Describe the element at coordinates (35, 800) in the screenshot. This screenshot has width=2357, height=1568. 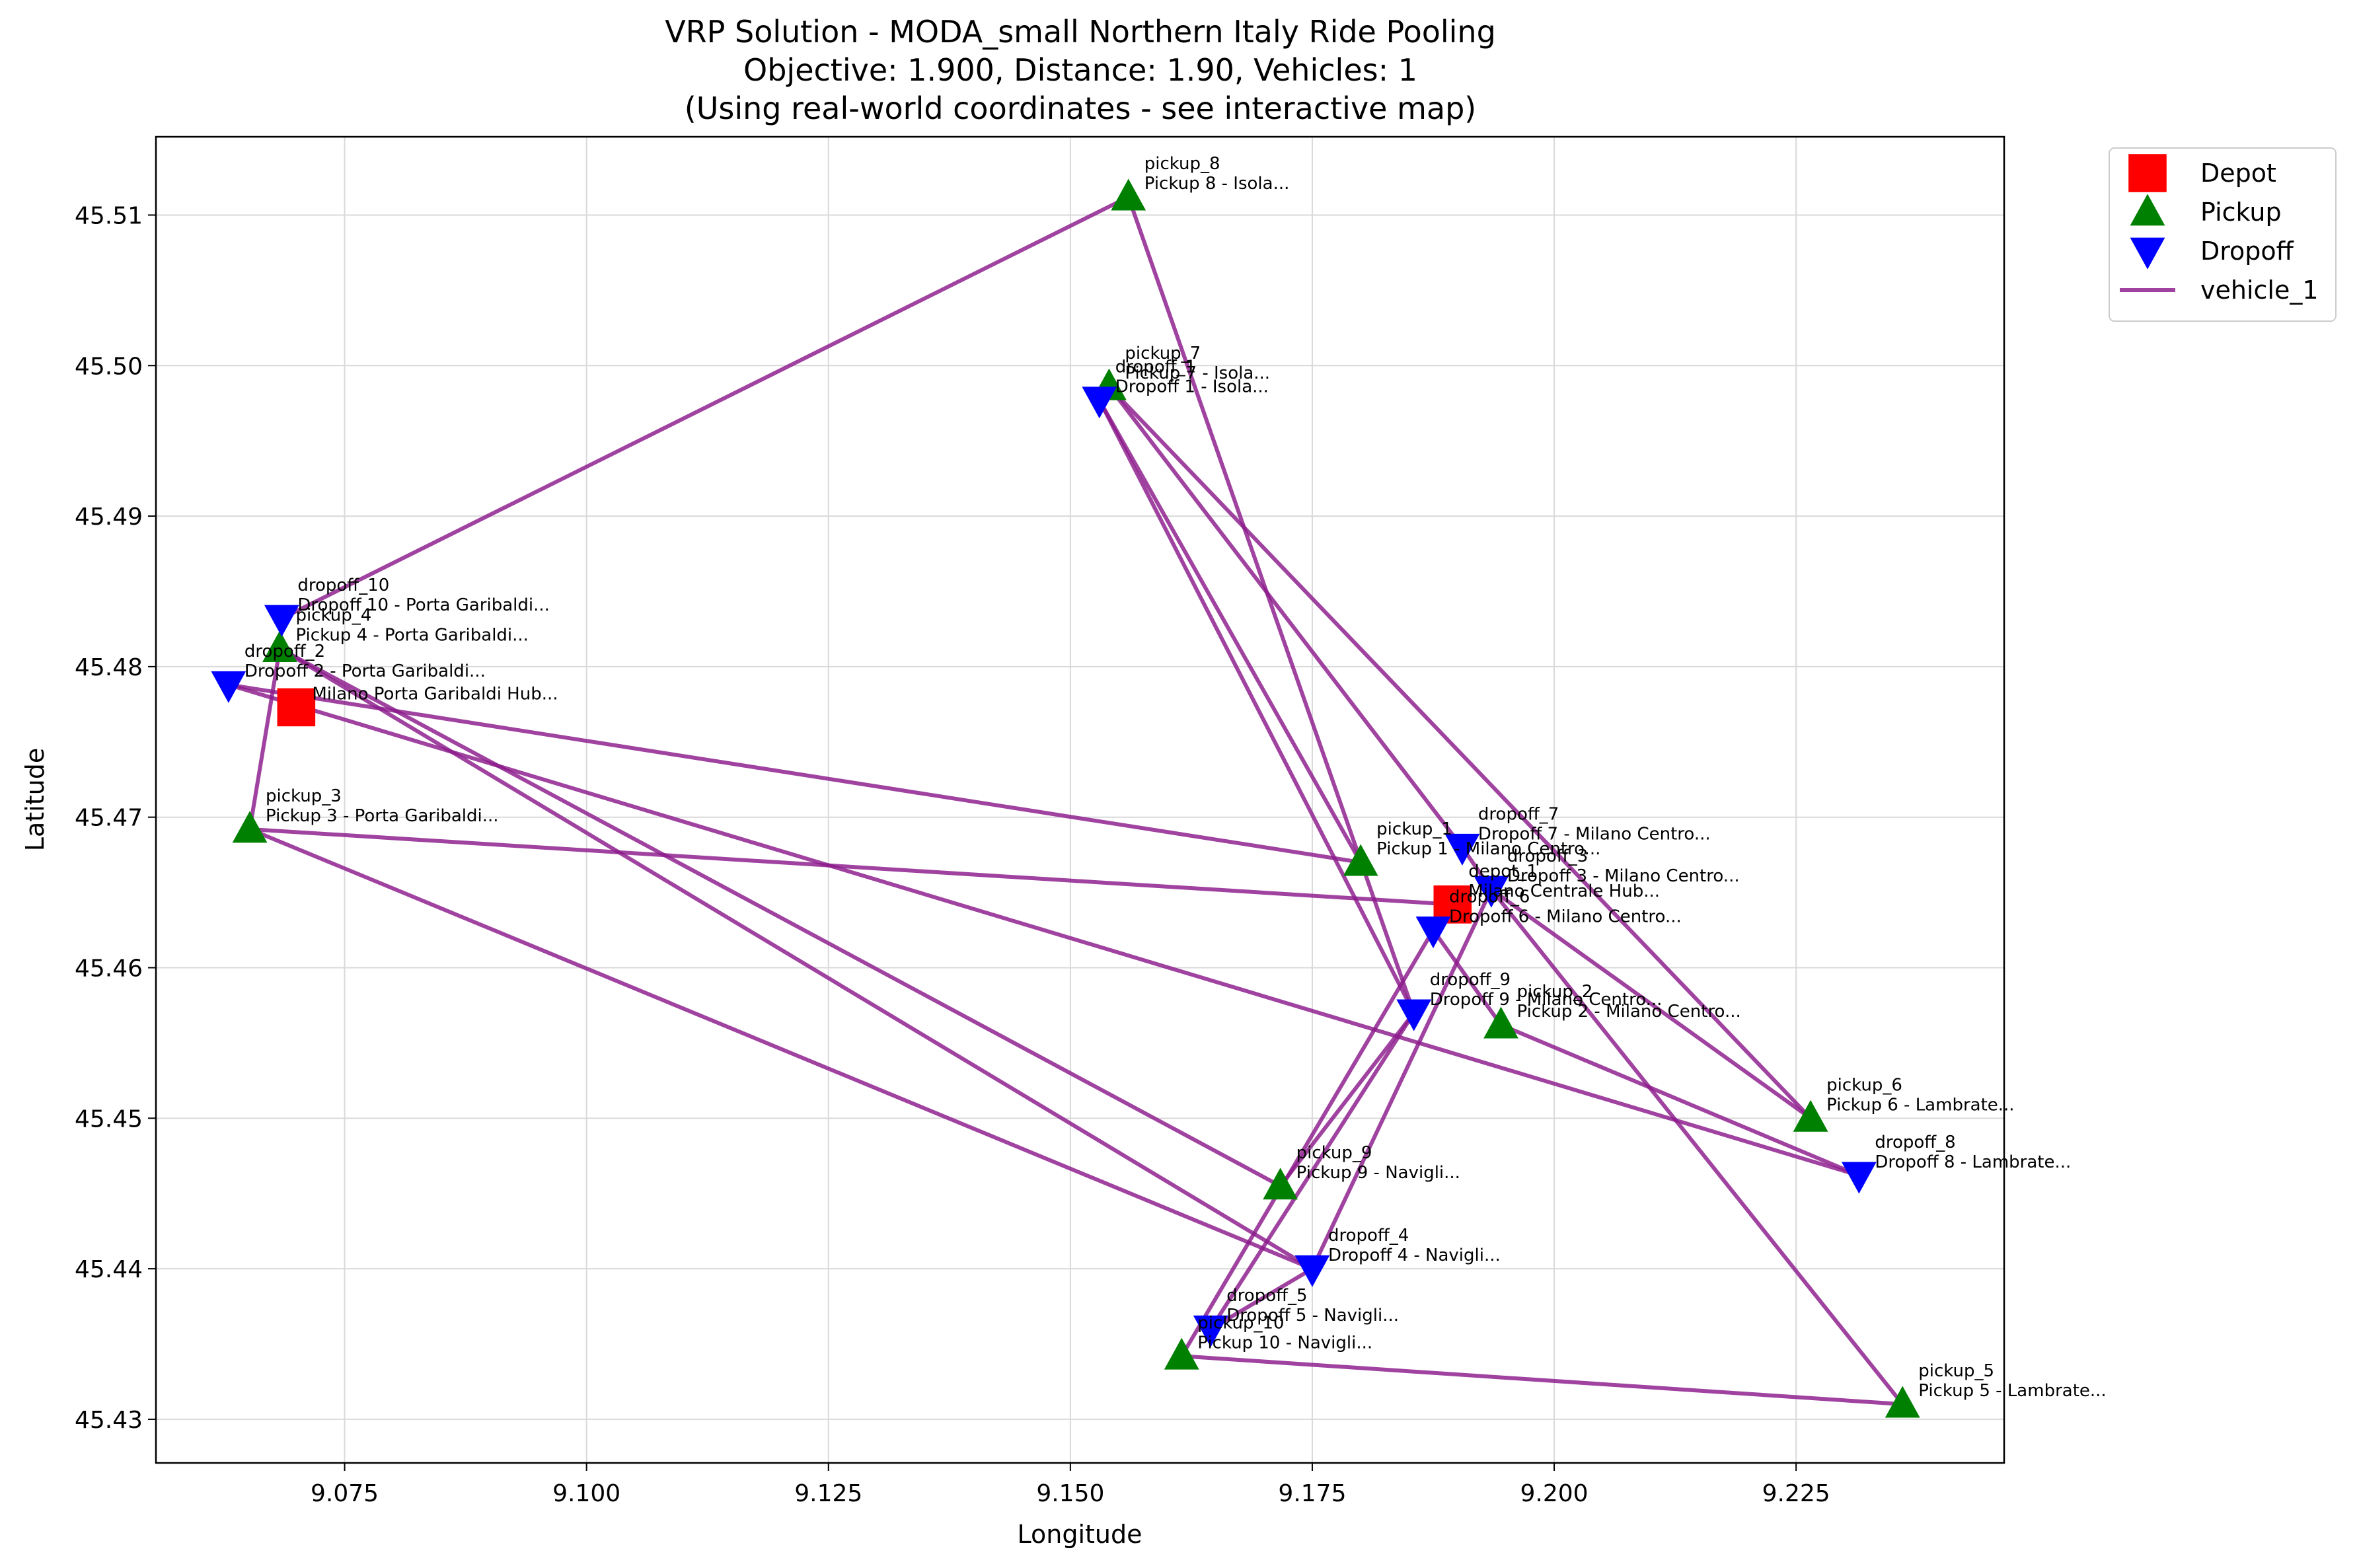
I see `y-axis-label: Latitude` at that location.